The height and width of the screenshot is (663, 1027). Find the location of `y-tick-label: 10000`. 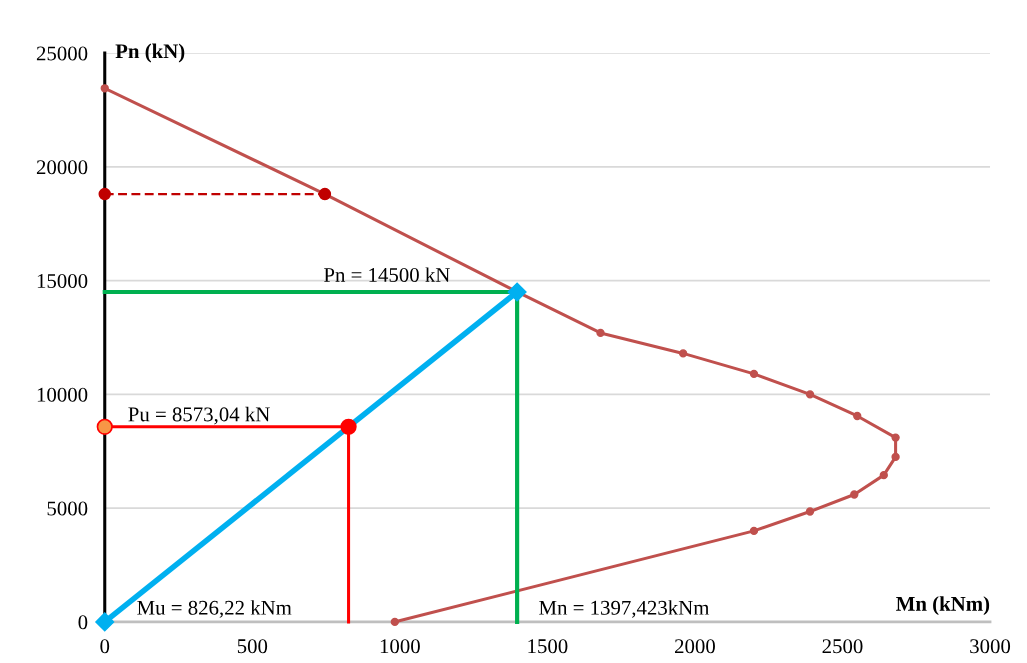

y-tick-label: 10000 is located at coordinates (62, 394).